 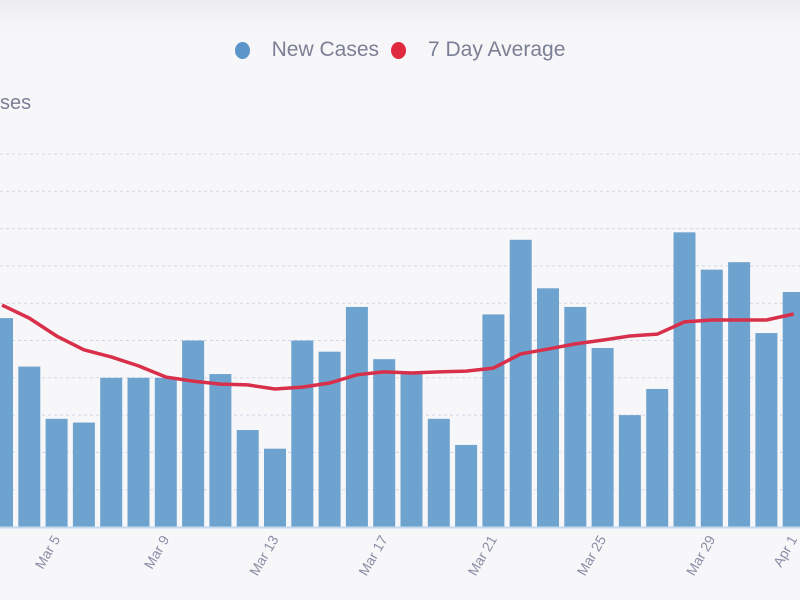 What do you see at coordinates (701, 555) in the screenshot?
I see `x-tick-label: Mar 29` at bounding box center [701, 555].